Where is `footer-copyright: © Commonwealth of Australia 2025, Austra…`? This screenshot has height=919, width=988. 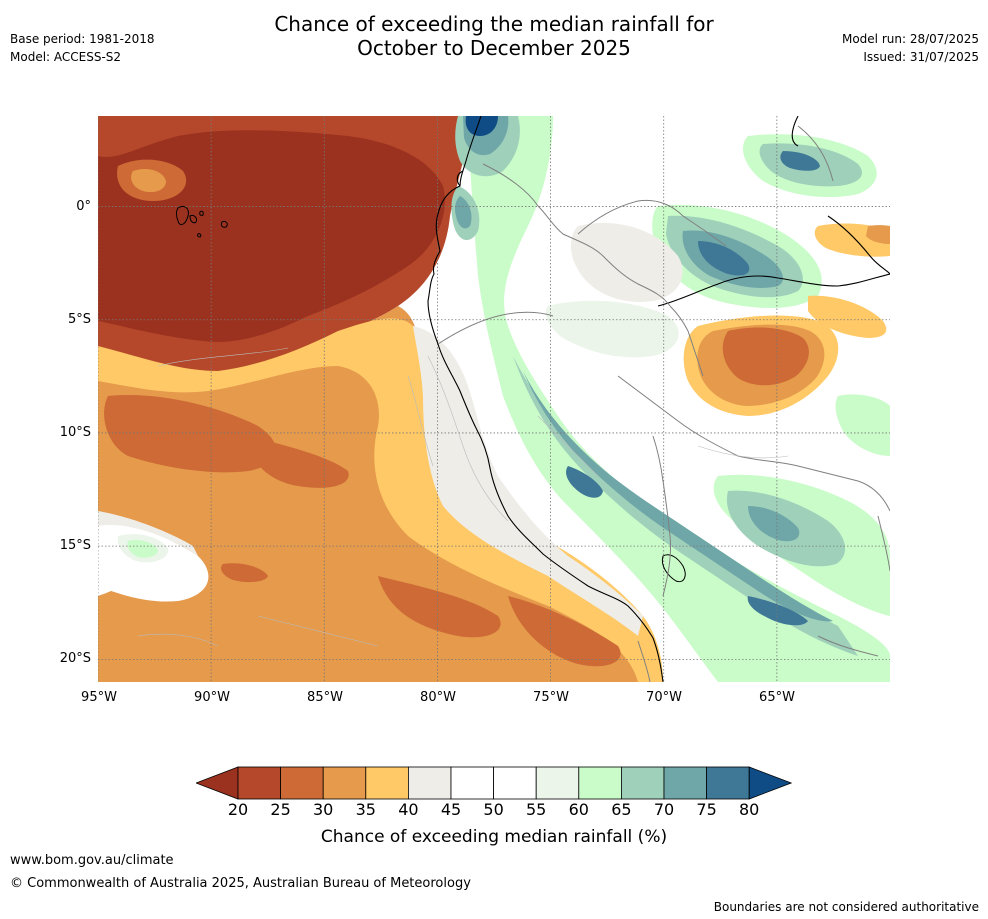
footer-copyright: © Commonwealth of Australia 2025, Austra… is located at coordinates (240, 883).